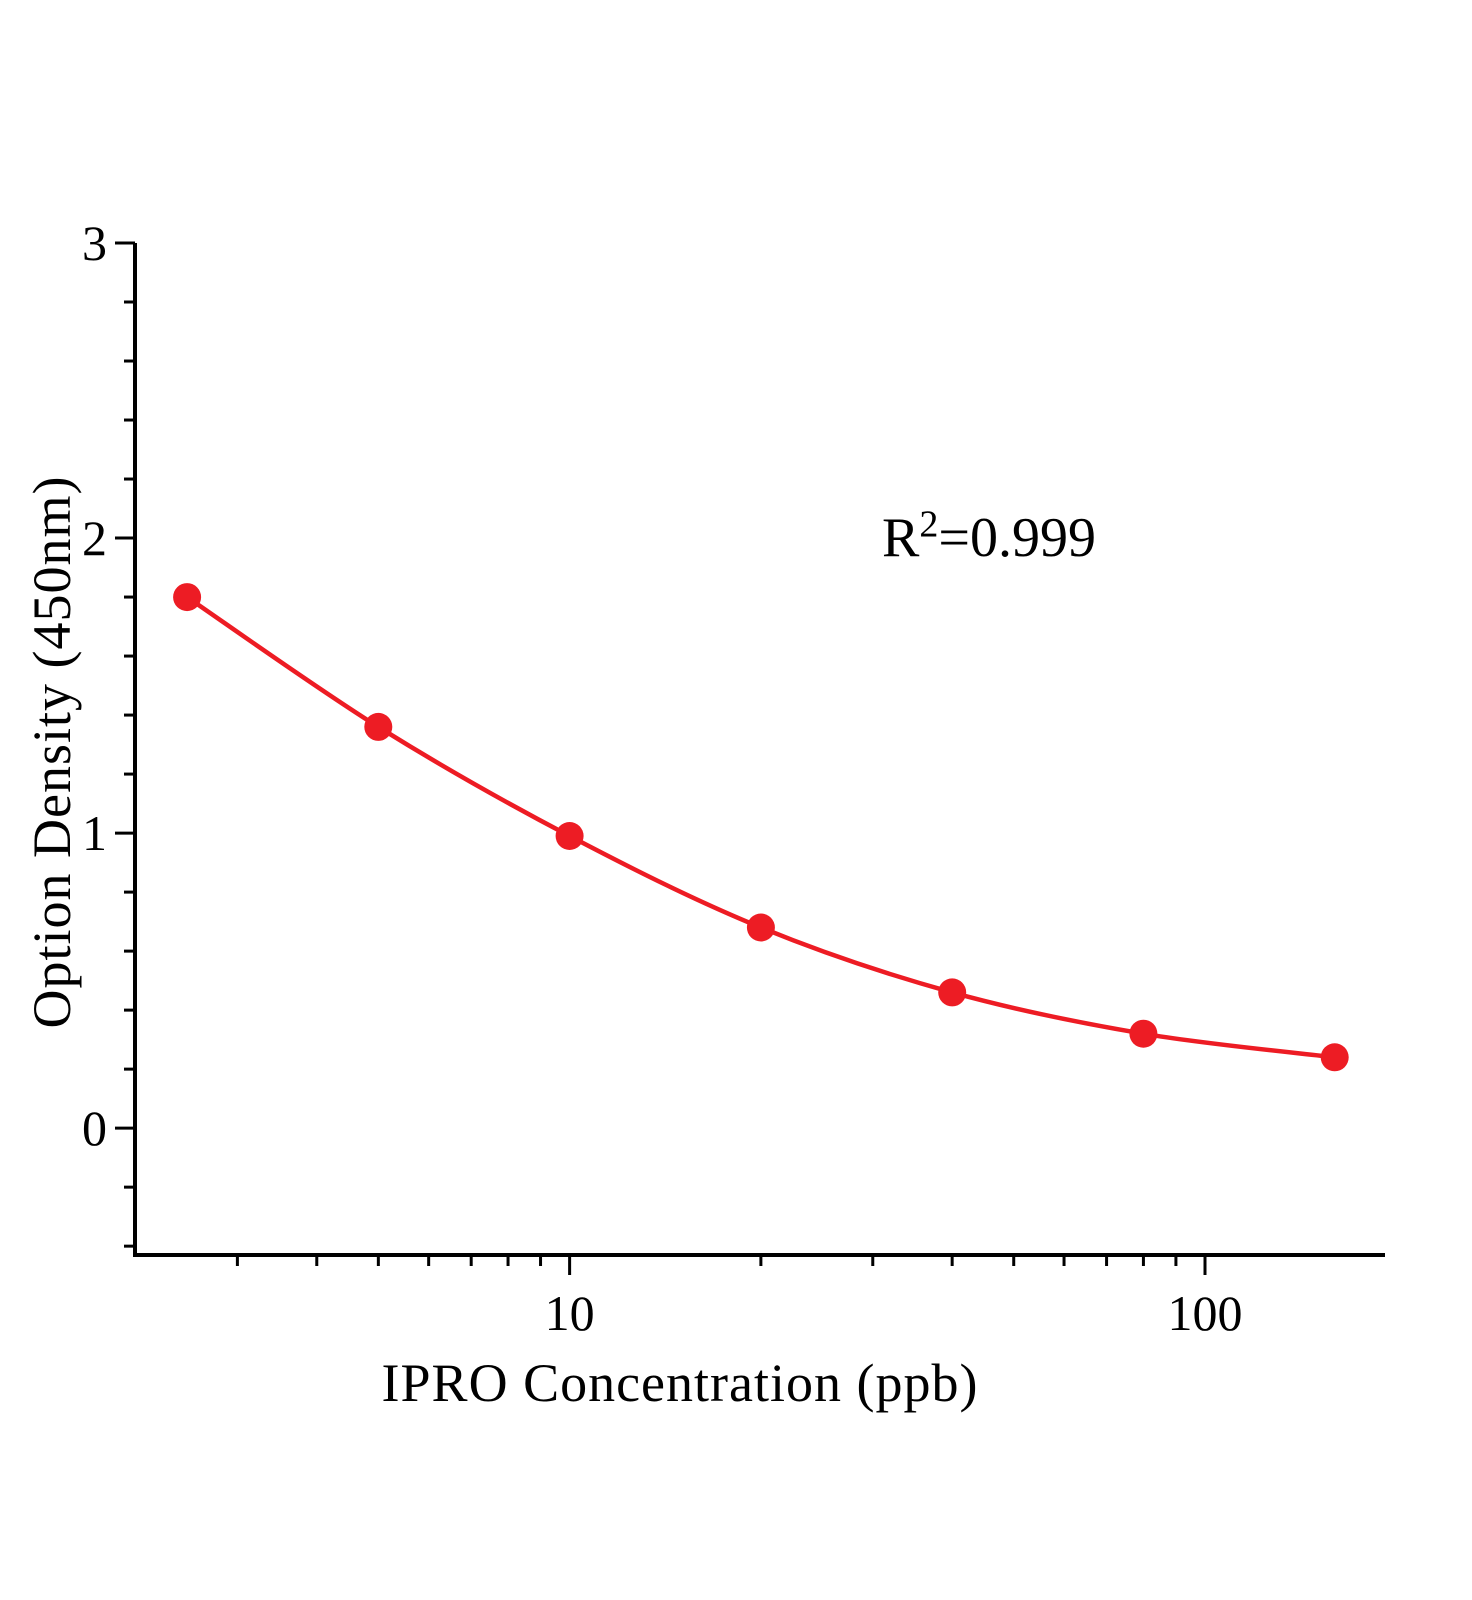 The width and height of the screenshot is (1472, 1600). I want to click on y-tick-label: 1, so click(94, 833).